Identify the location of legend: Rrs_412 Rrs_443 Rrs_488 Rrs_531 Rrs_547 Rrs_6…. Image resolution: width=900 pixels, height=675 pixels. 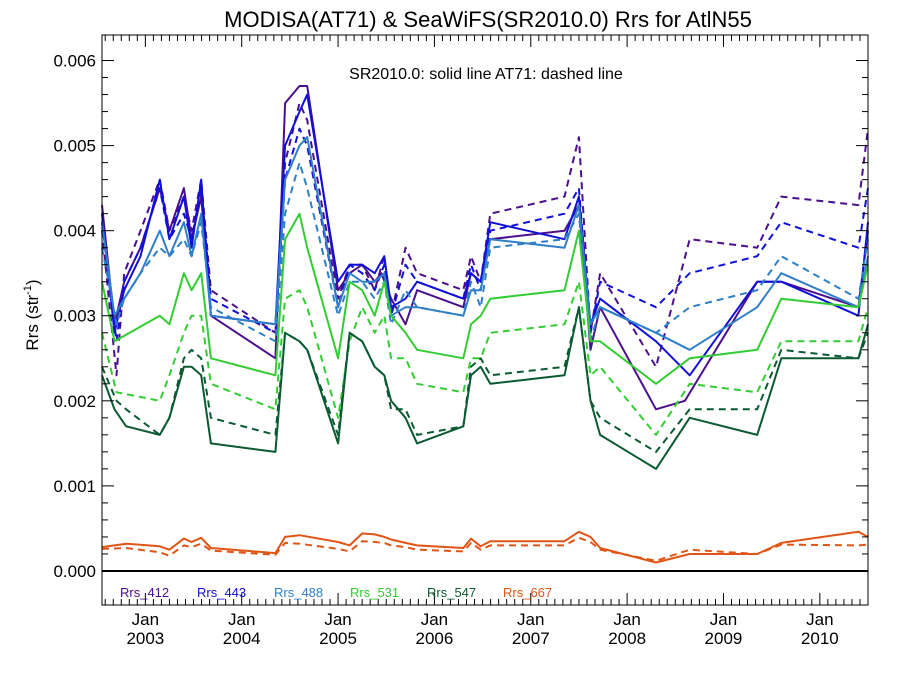
(336, 592).